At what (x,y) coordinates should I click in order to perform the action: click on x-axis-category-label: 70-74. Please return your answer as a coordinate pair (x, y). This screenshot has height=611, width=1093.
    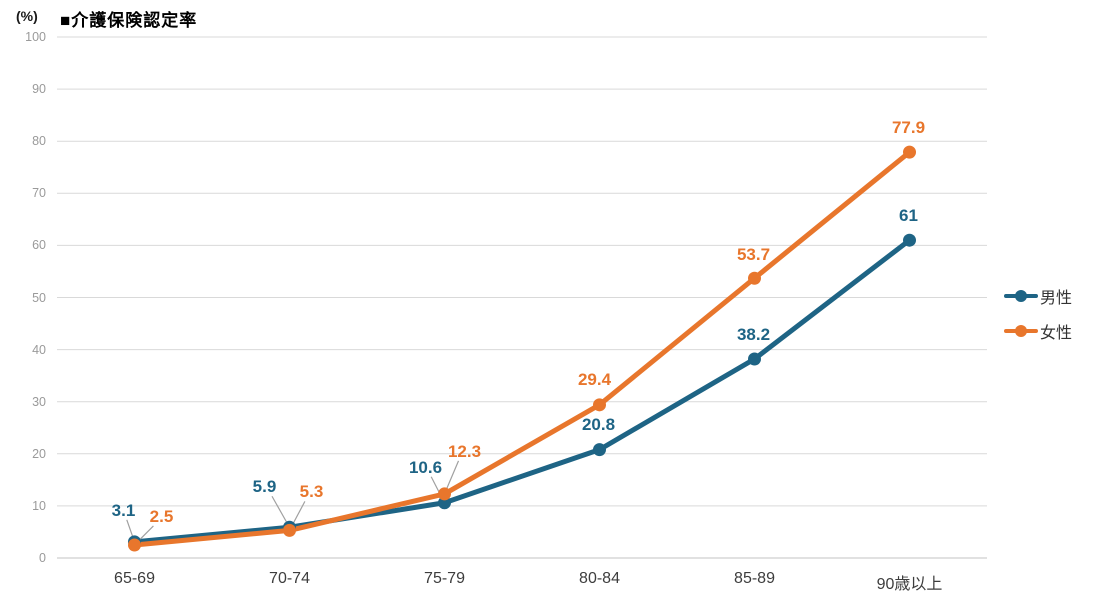
    Looking at the image, I should click on (289, 578).